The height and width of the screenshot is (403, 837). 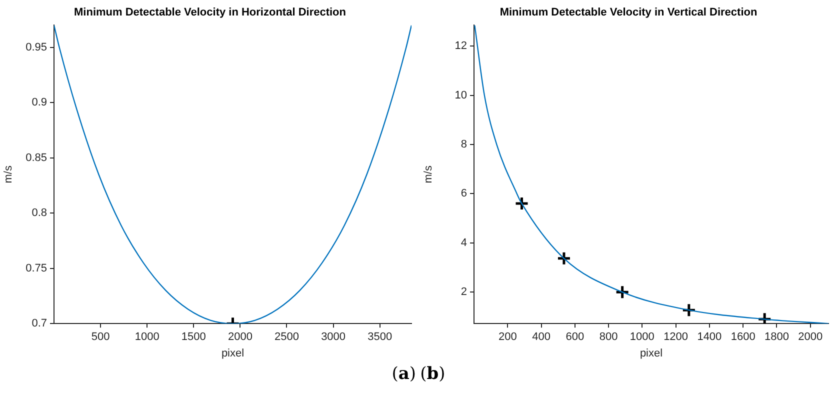 What do you see at coordinates (36, 47) in the screenshot?
I see `y-tick-label: 0.95` at bounding box center [36, 47].